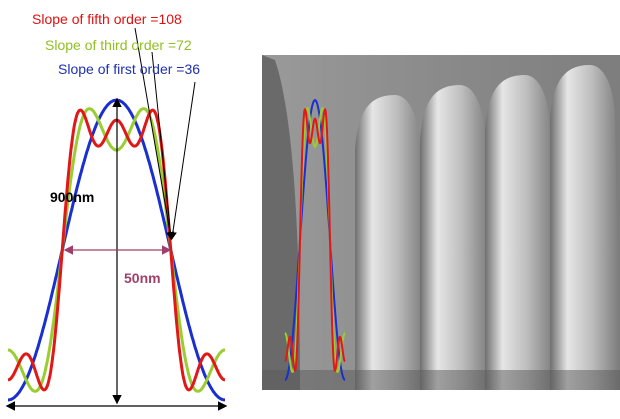 The height and width of the screenshot is (419, 620). I want to click on width-label: 50nm, so click(142, 278).